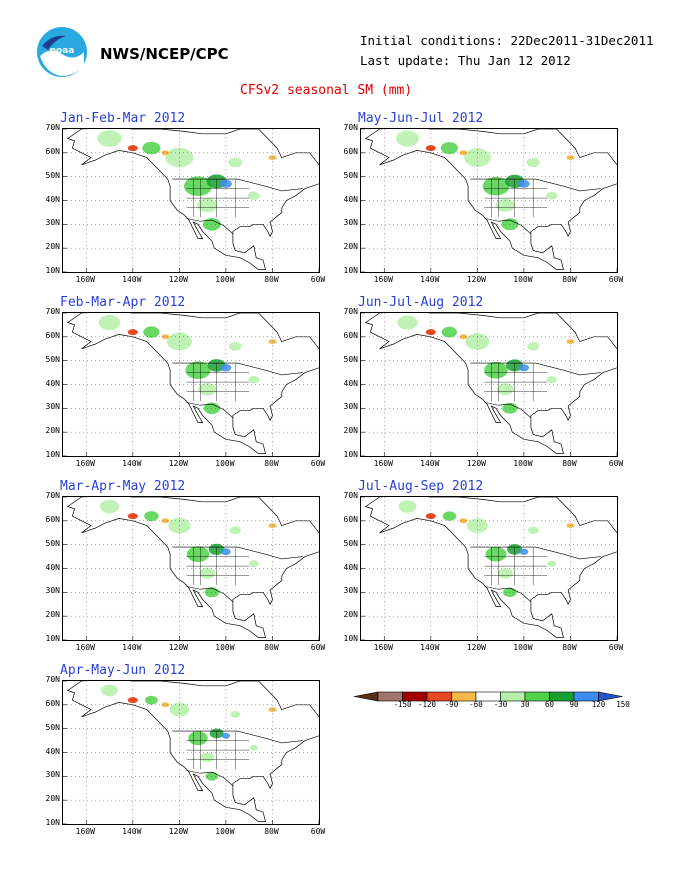 This screenshot has height=880, width=680. Describe the element at coordinates (427, 704) in the screenshot. I see `colorbar-label: -120` at that location.